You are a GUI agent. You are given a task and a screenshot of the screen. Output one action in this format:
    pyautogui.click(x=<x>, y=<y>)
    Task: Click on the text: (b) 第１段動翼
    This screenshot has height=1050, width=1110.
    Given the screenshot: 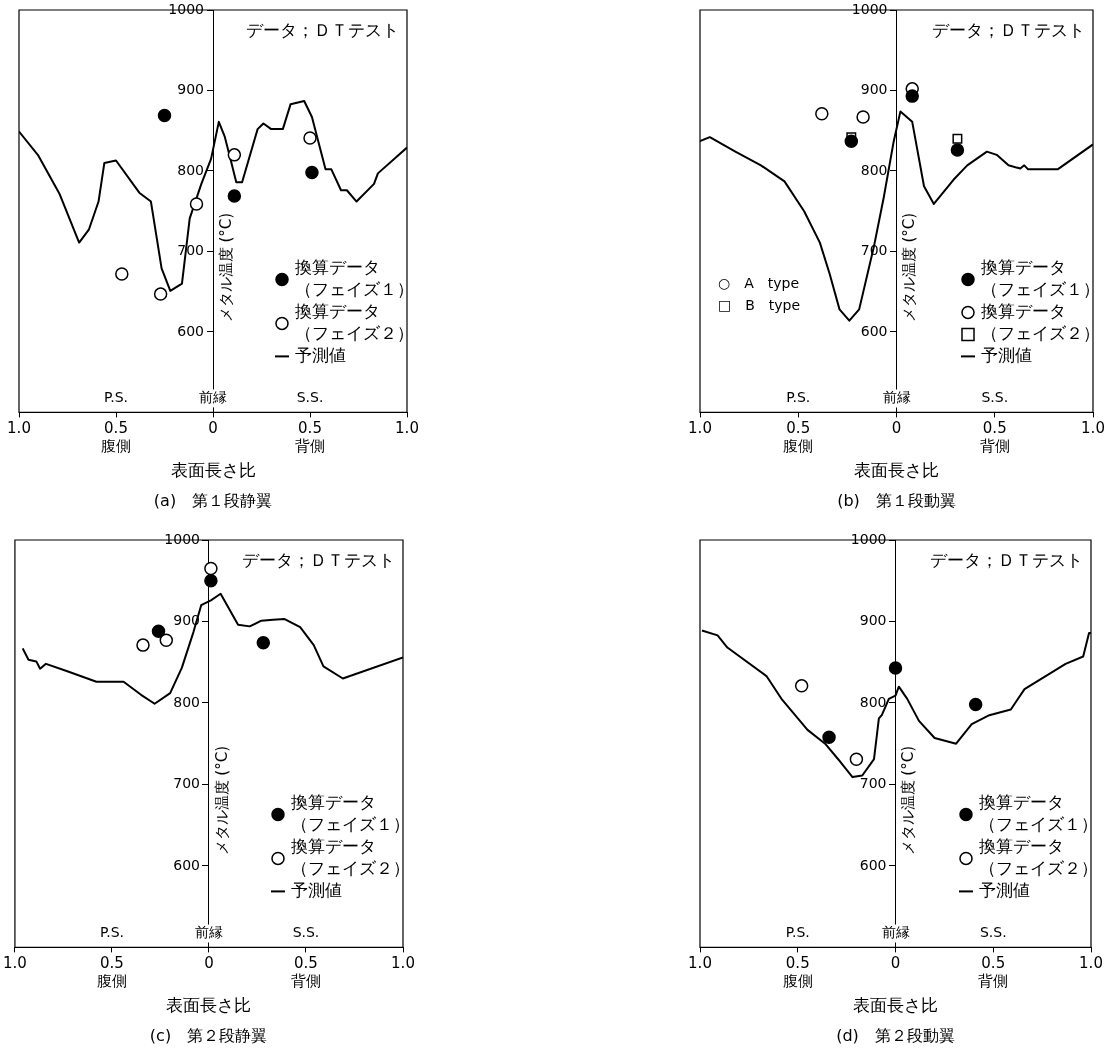 What is the action you would take?
    pyautogui.click(x=896, y=500)
    